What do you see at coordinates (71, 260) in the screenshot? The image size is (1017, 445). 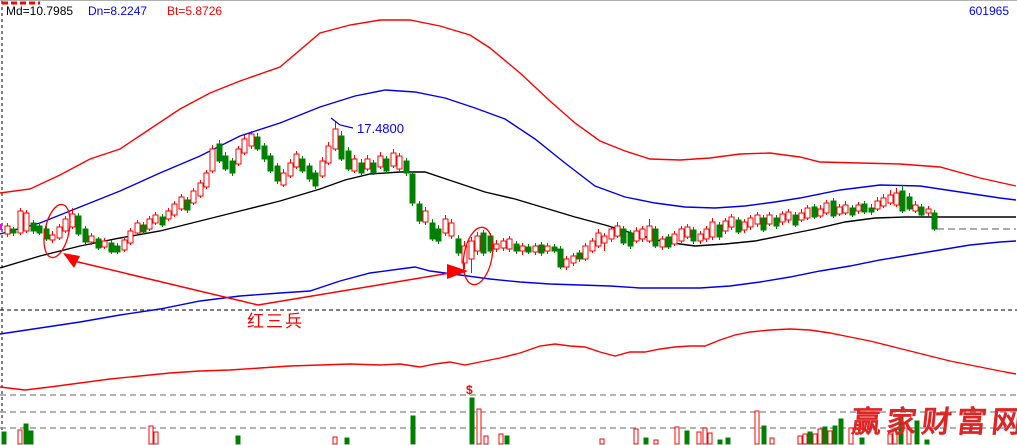 I see `arrowhead-left` at bounding box center [71, 260].